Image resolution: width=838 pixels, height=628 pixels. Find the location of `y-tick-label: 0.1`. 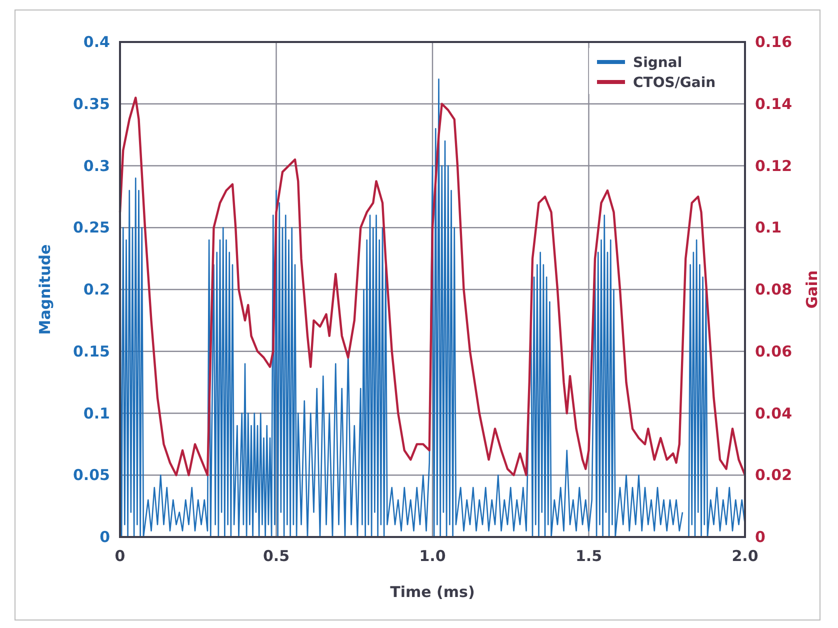

y-tick-label: 0.1 is located at coordinates (96, 413).